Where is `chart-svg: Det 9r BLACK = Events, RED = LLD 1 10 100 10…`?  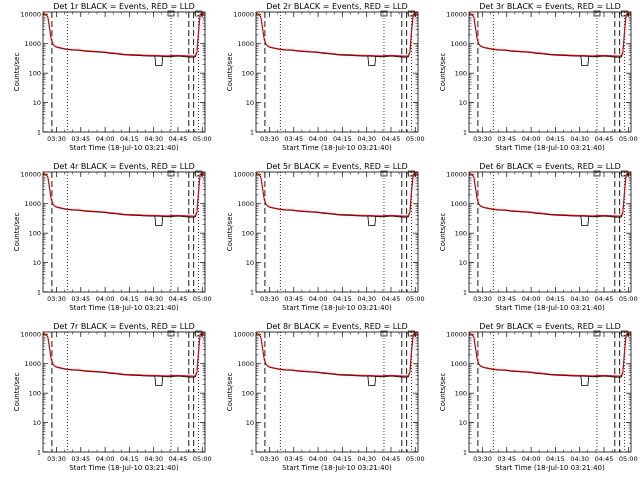 chart-svg: Det 9r BLACK = Events, RED = LLD 1 10 100 10… is located at coordinates (538, 397).